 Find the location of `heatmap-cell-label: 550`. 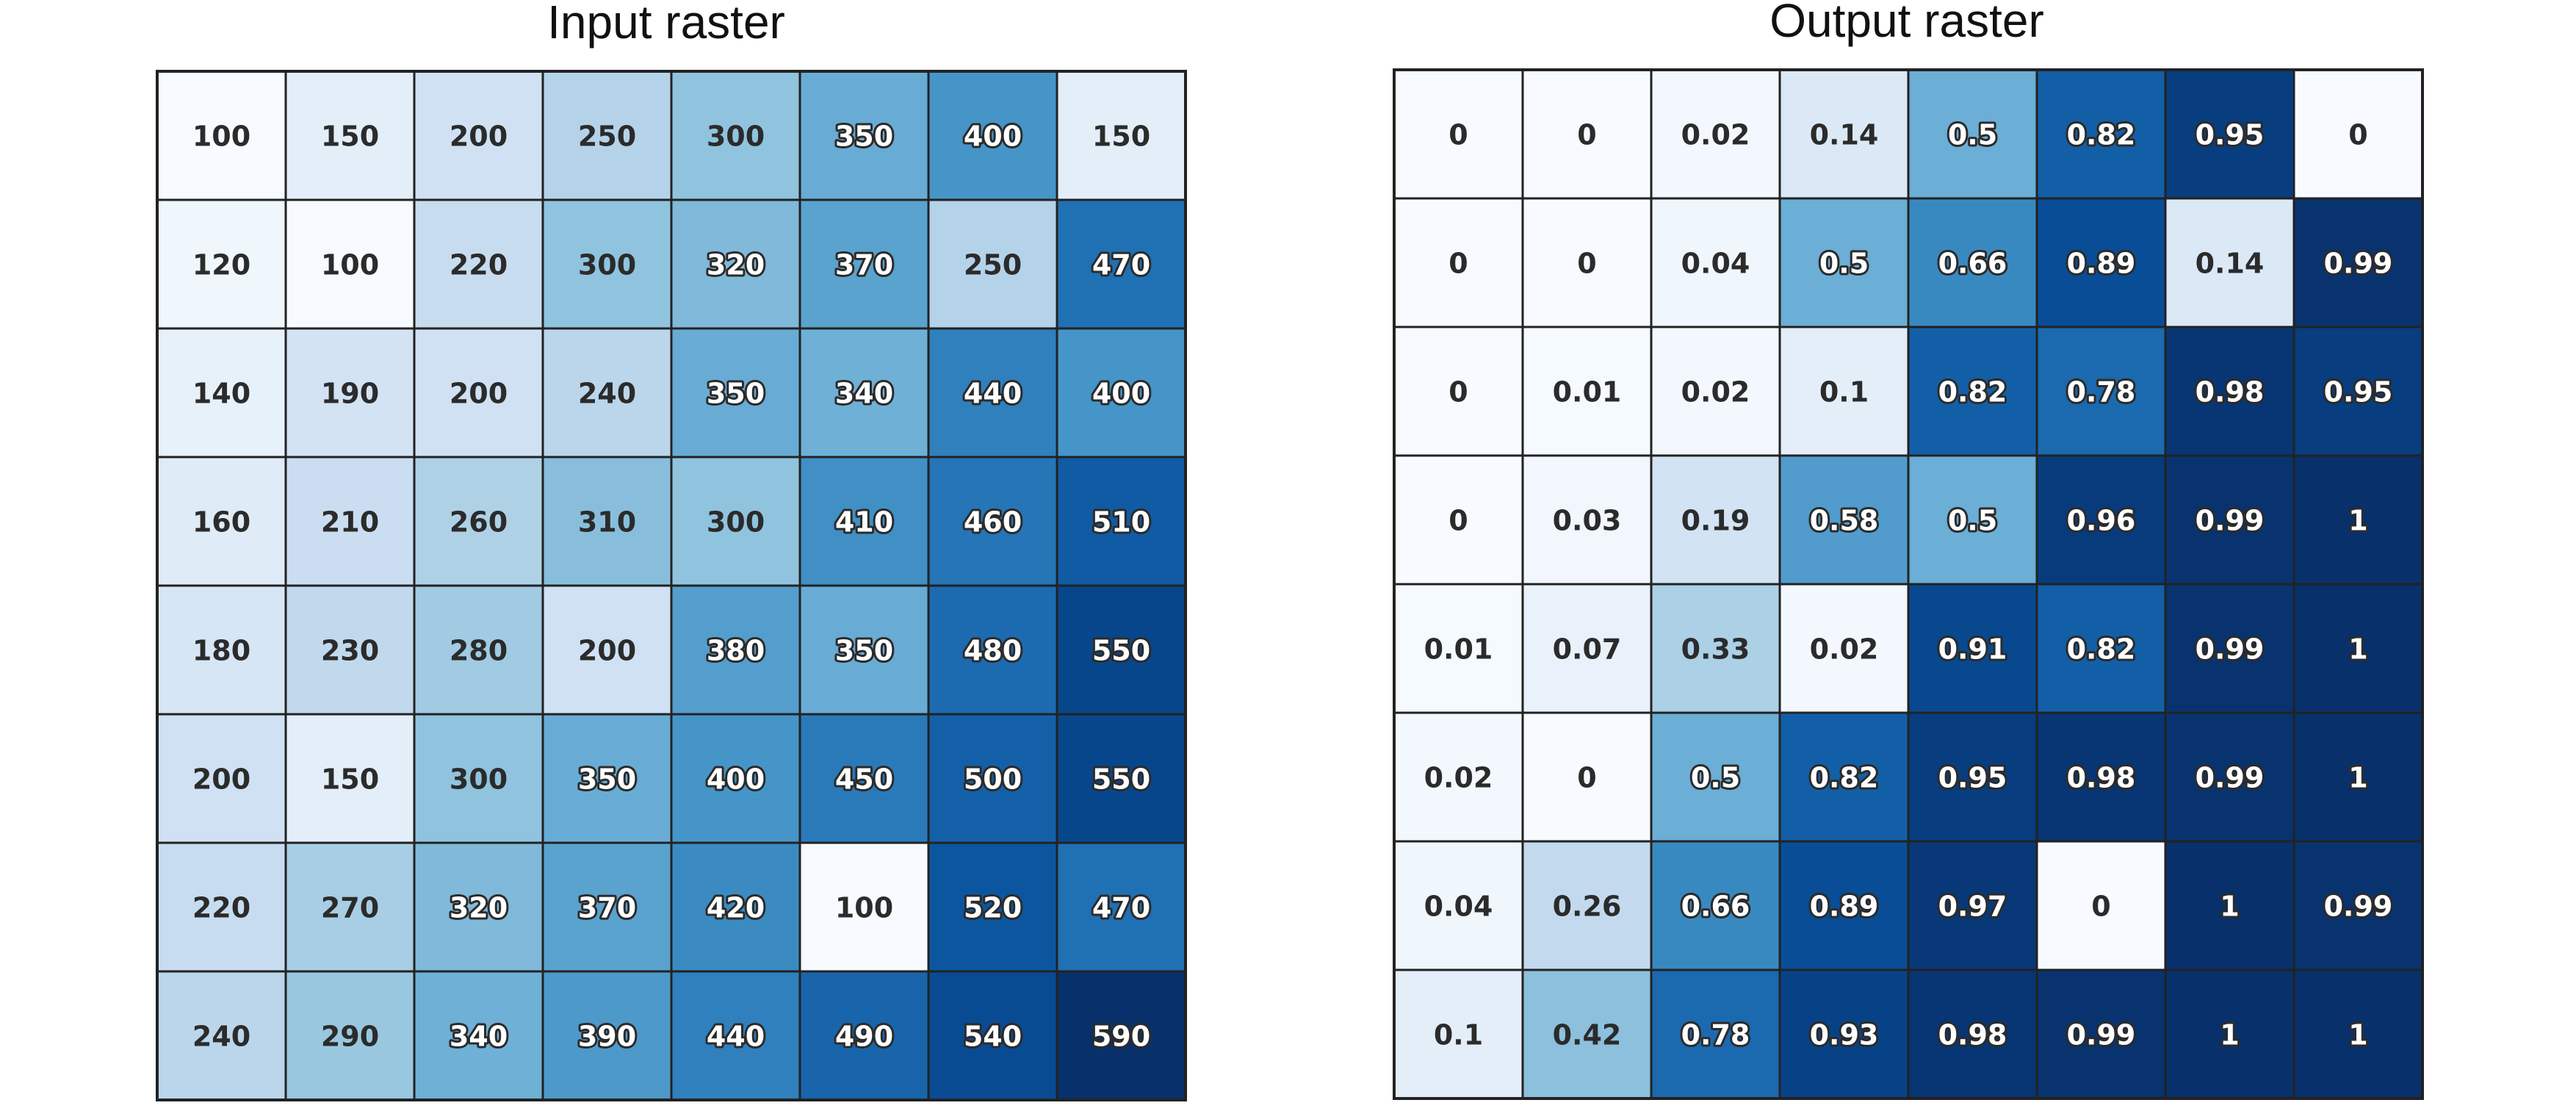

heatmap-cell-label: 550 is located at coordinates (1121, 779).